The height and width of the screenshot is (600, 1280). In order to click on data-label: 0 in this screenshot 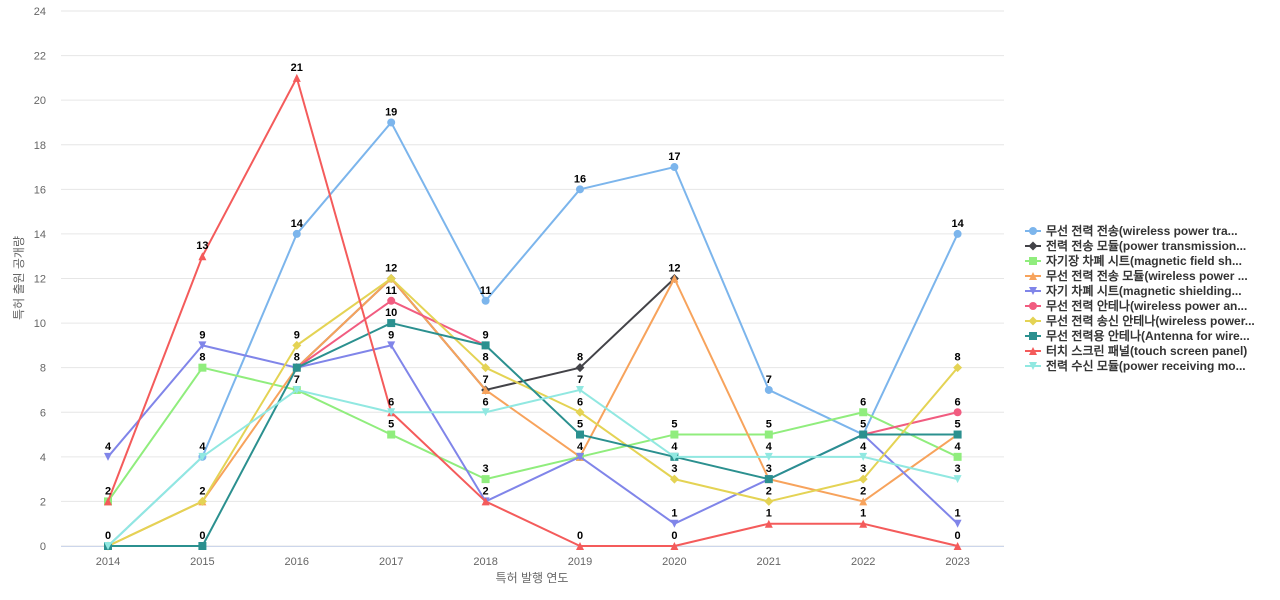, I will do `click(580, 536)`.